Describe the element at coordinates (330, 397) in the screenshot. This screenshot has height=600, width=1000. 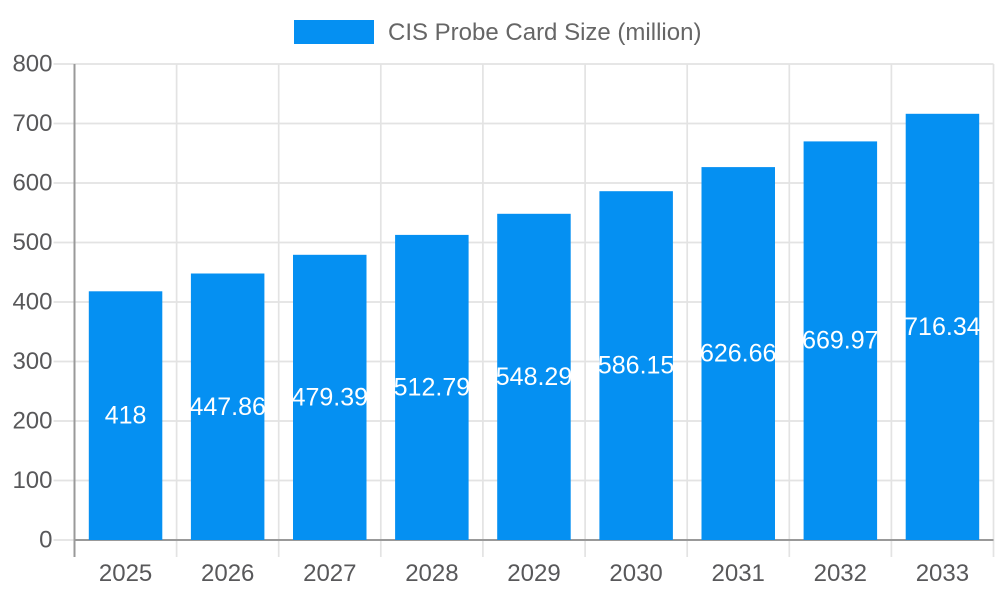
I see `svg-text: 479.39` at that location.